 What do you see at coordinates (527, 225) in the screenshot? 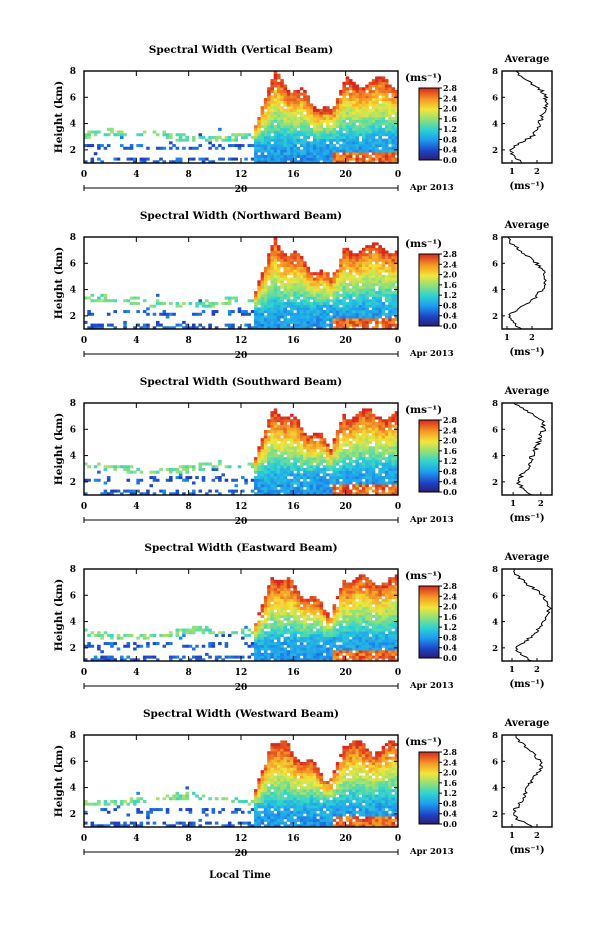
I see `profile-title: Average` at bounding box center [527, 225].